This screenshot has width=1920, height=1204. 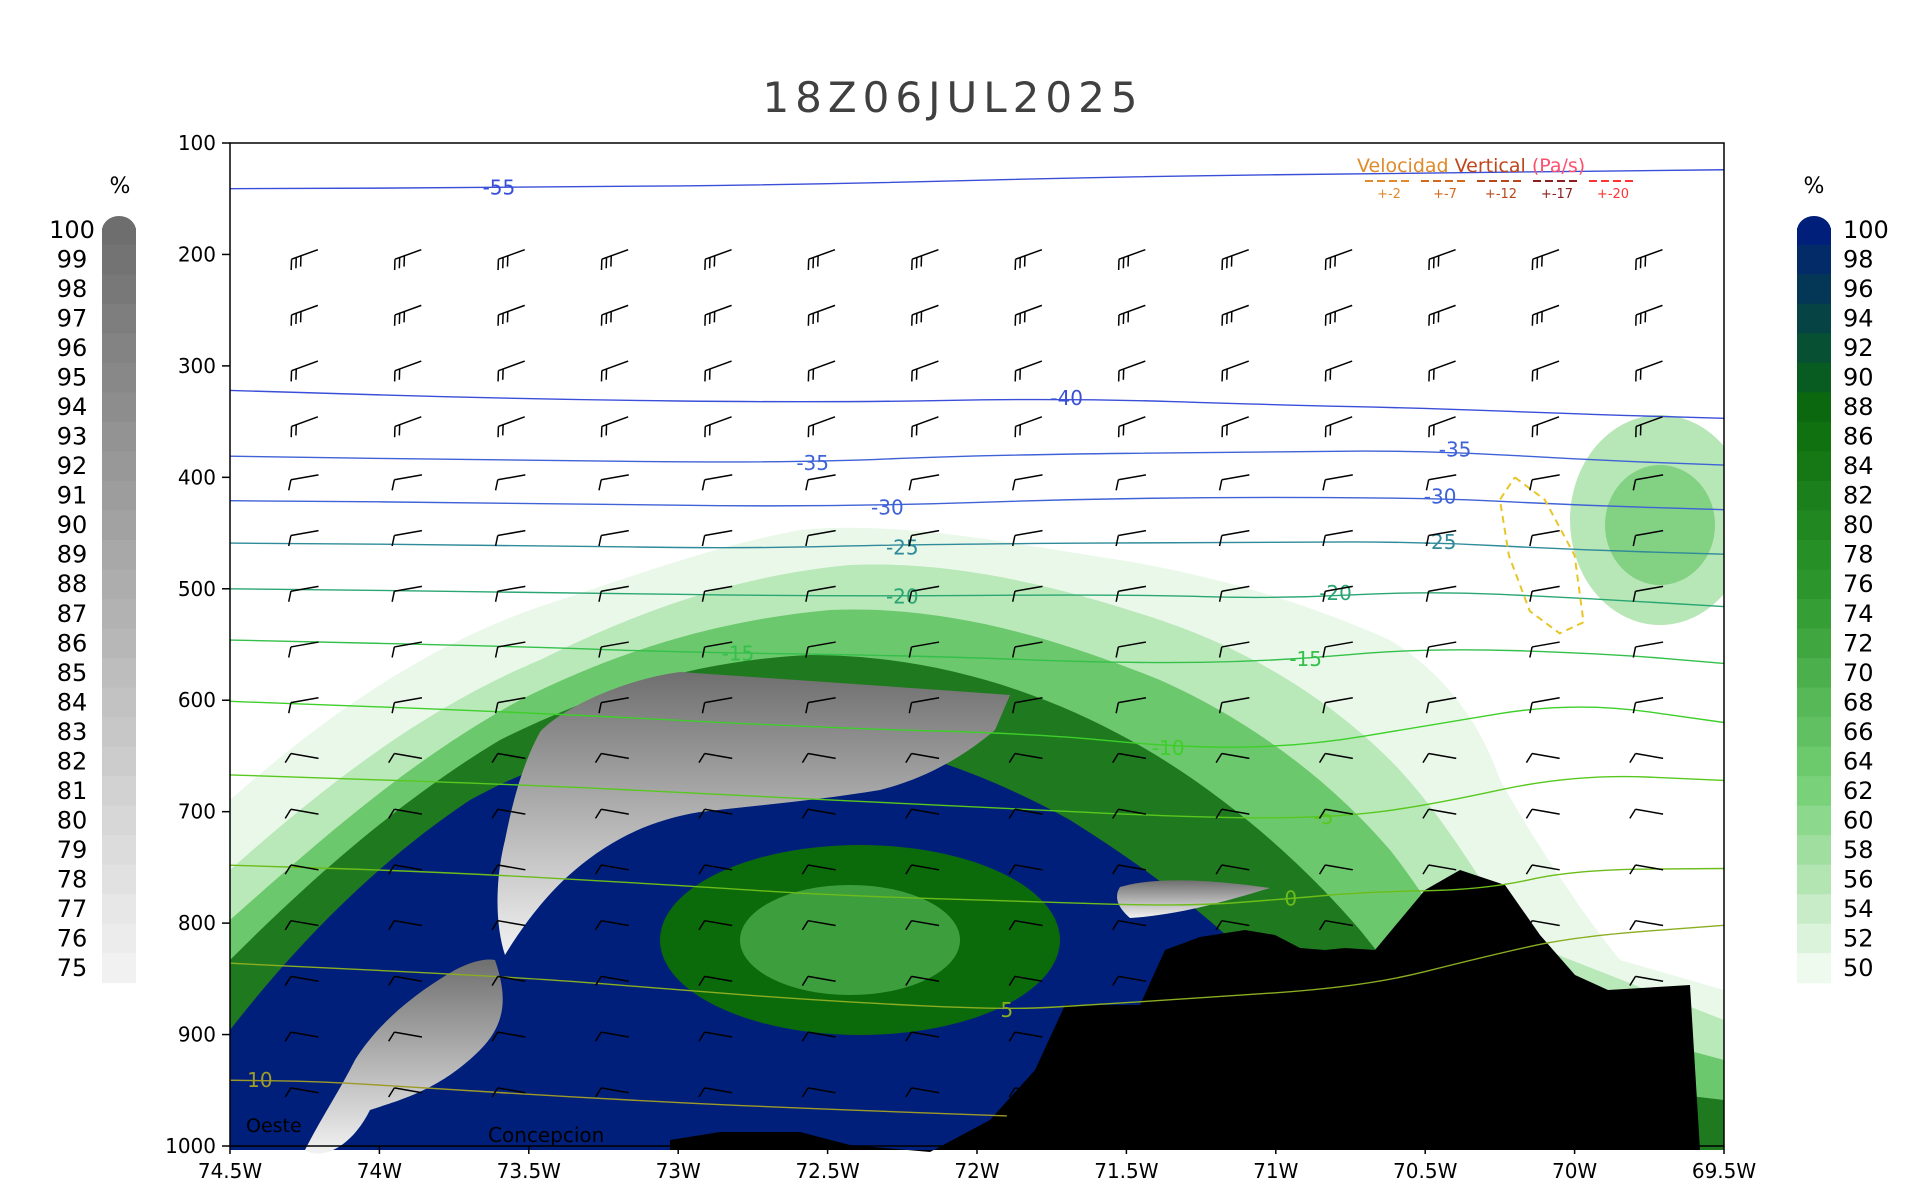 What do you see at coordinates (197, 700) in the screenshot?
I see `y-tick-label: 600` at bounding box center [197, 700].